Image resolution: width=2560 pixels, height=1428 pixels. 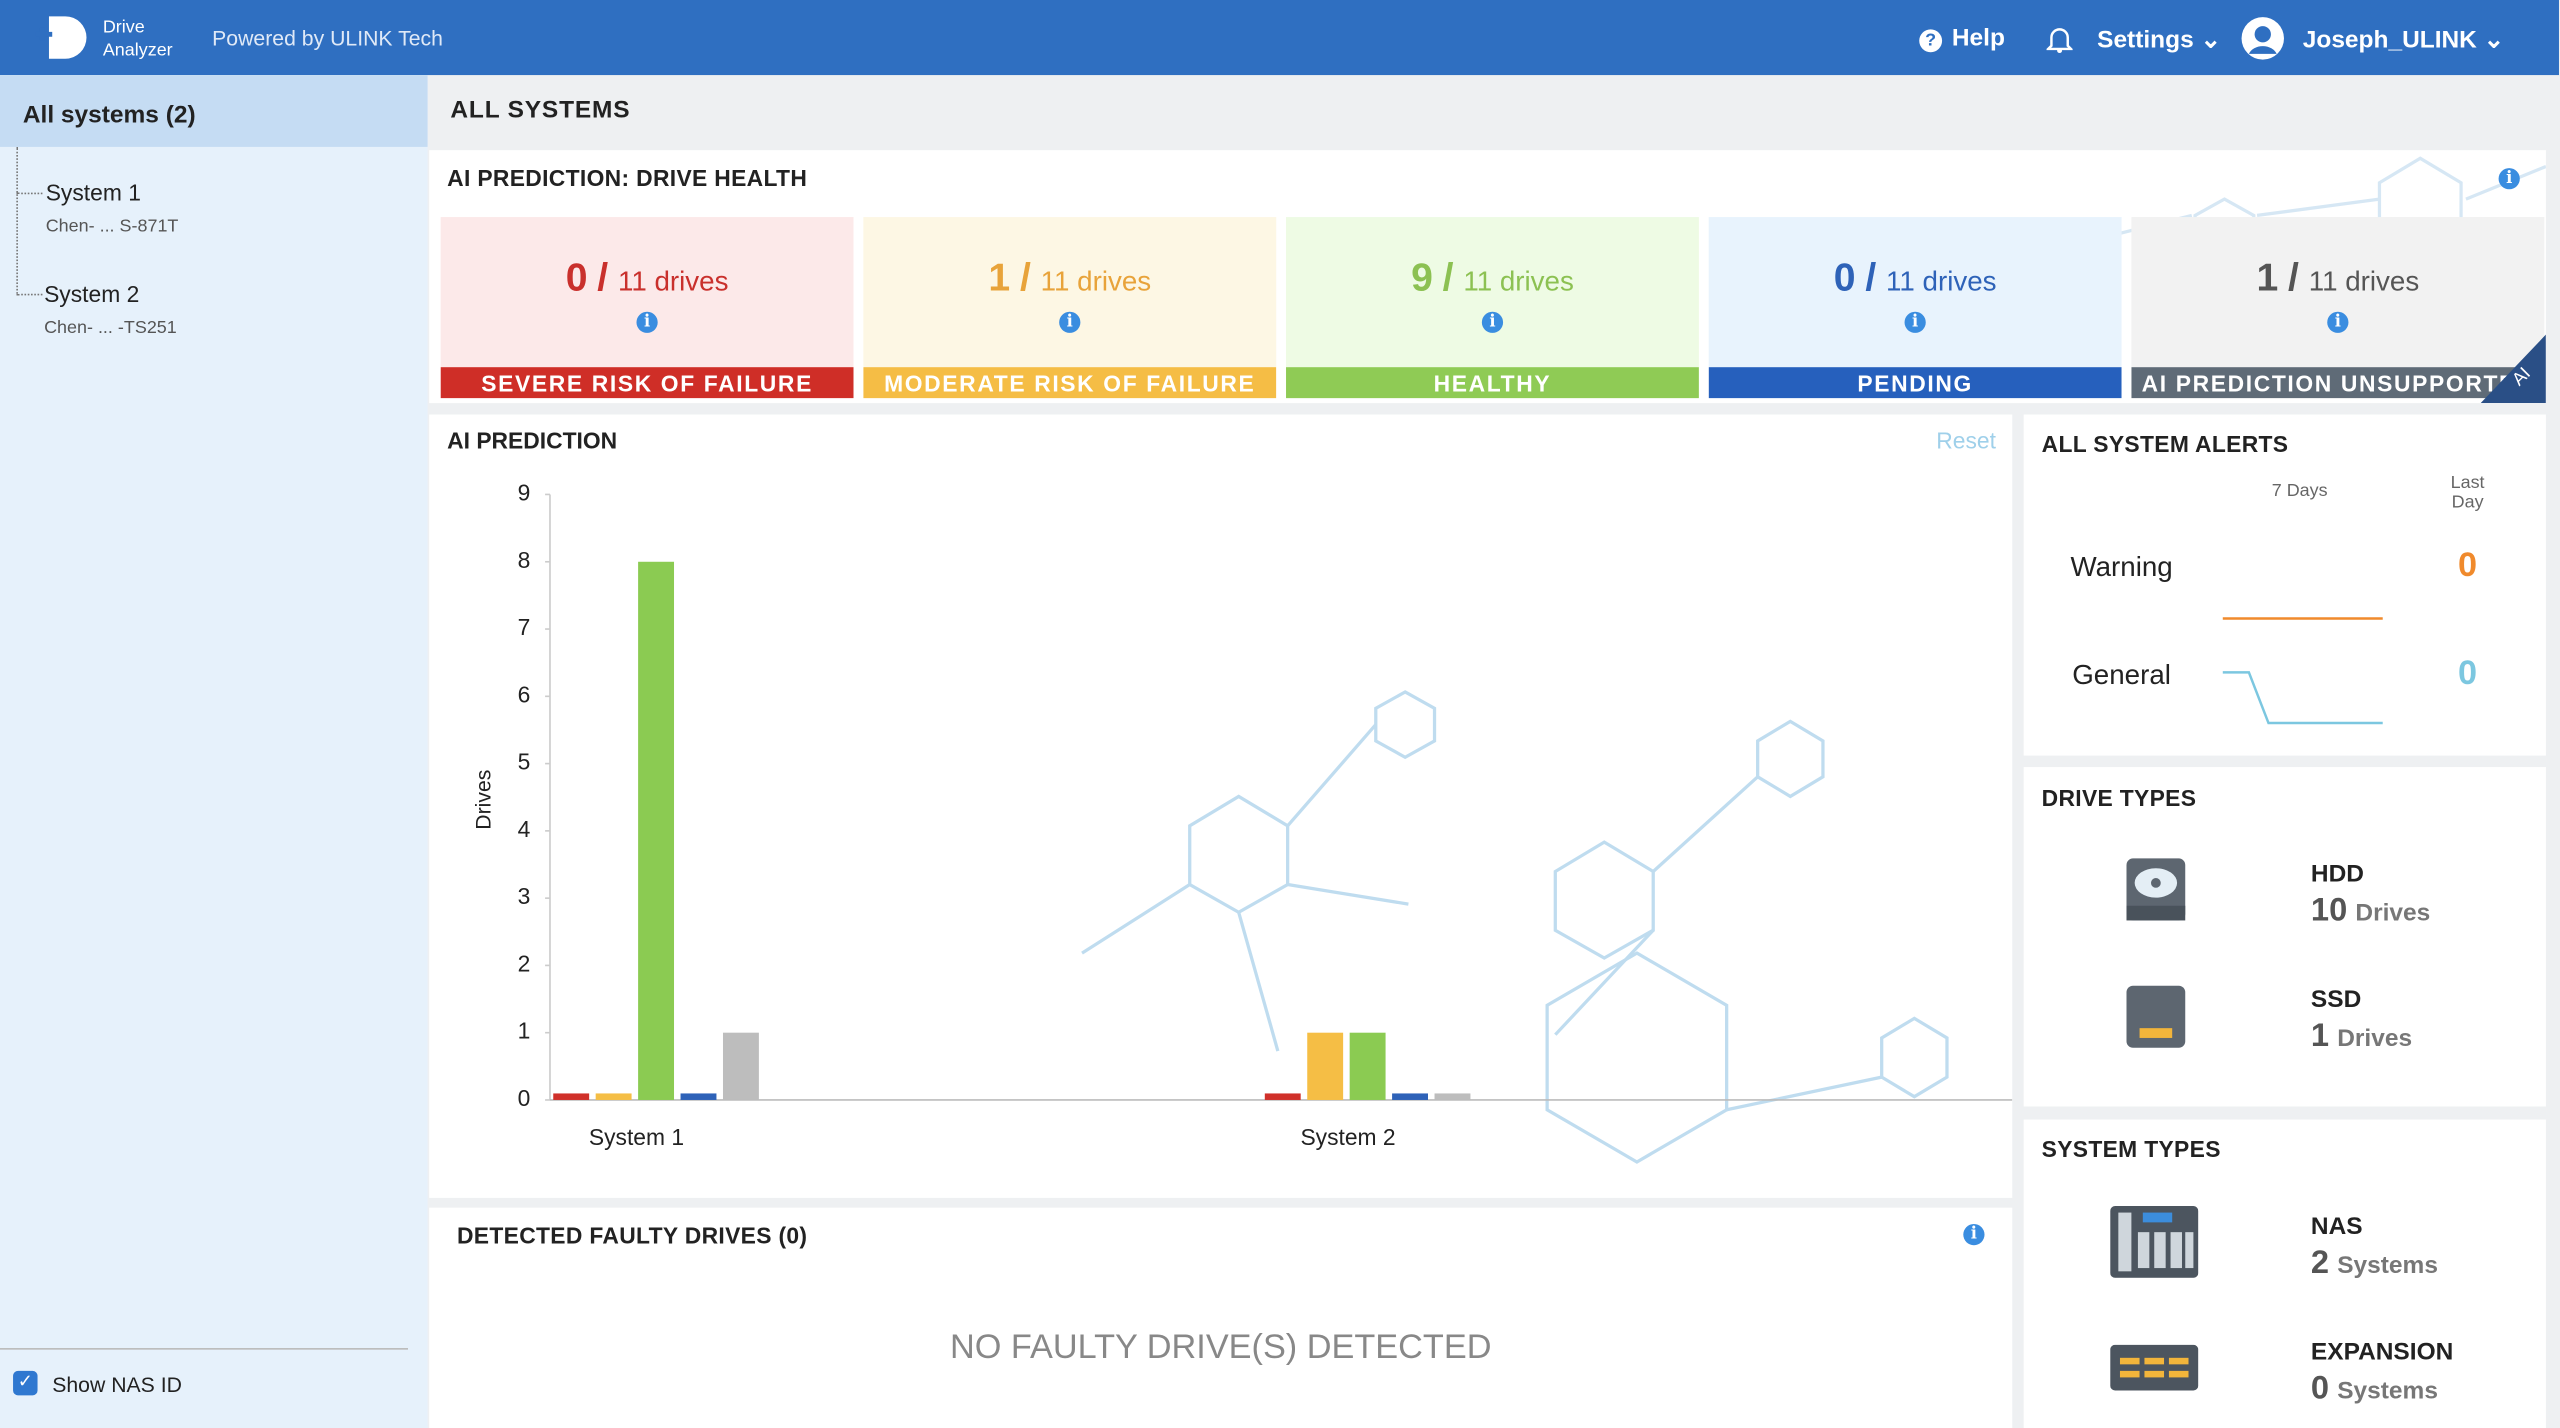 What do you see at coordinates (627, 177) in the screenshot?
I see `panel-title: AI PREDICTION: DRIVE HEALTH` at bounding box center [627, 177].